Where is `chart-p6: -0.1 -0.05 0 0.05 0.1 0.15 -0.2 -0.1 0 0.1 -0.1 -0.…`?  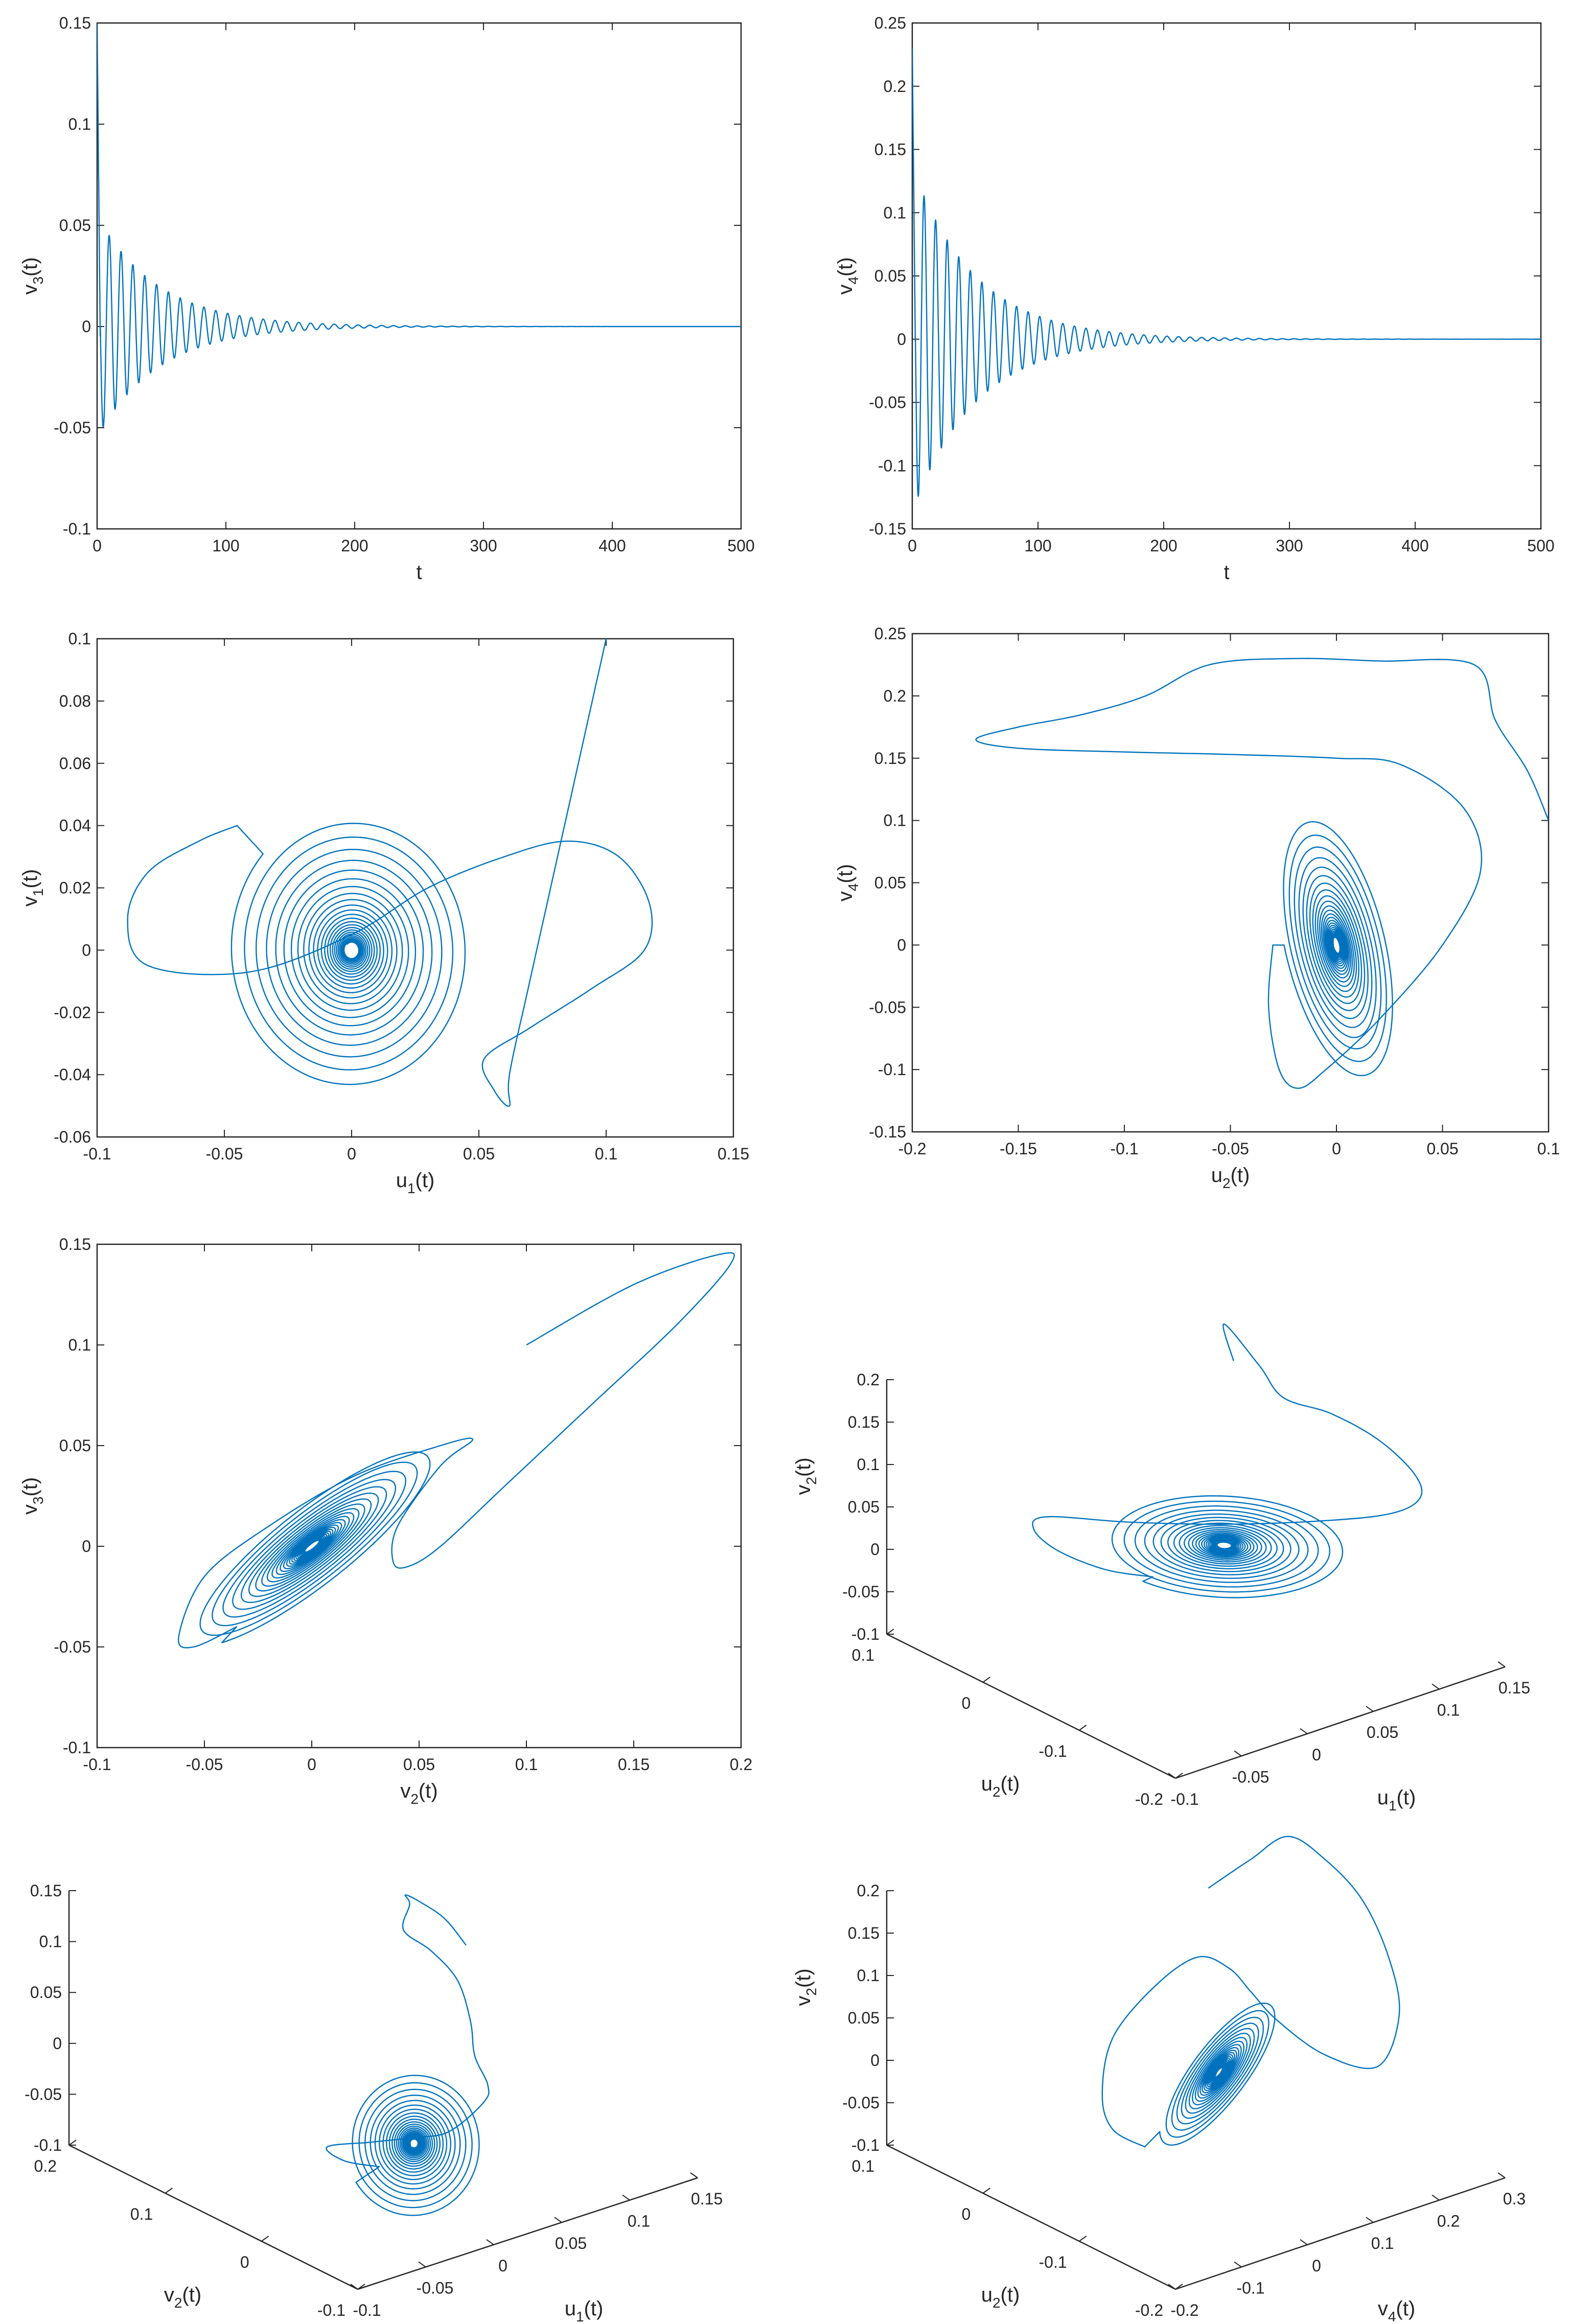 chart-p6: -0.1 -0.05 0 0.05 0.1 0.15 -0.2 -0.1 0 0.1 -0.1 -0.… is located at coordinates (1161, 1568).